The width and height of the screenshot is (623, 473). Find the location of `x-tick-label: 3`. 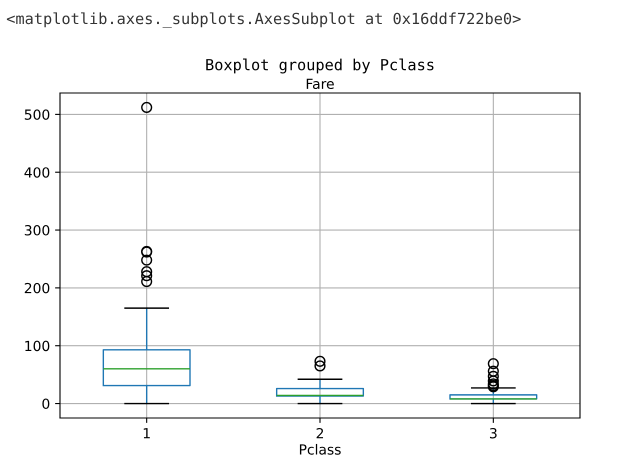

x-tick-label: 3 is located at coordinates (493, 433).